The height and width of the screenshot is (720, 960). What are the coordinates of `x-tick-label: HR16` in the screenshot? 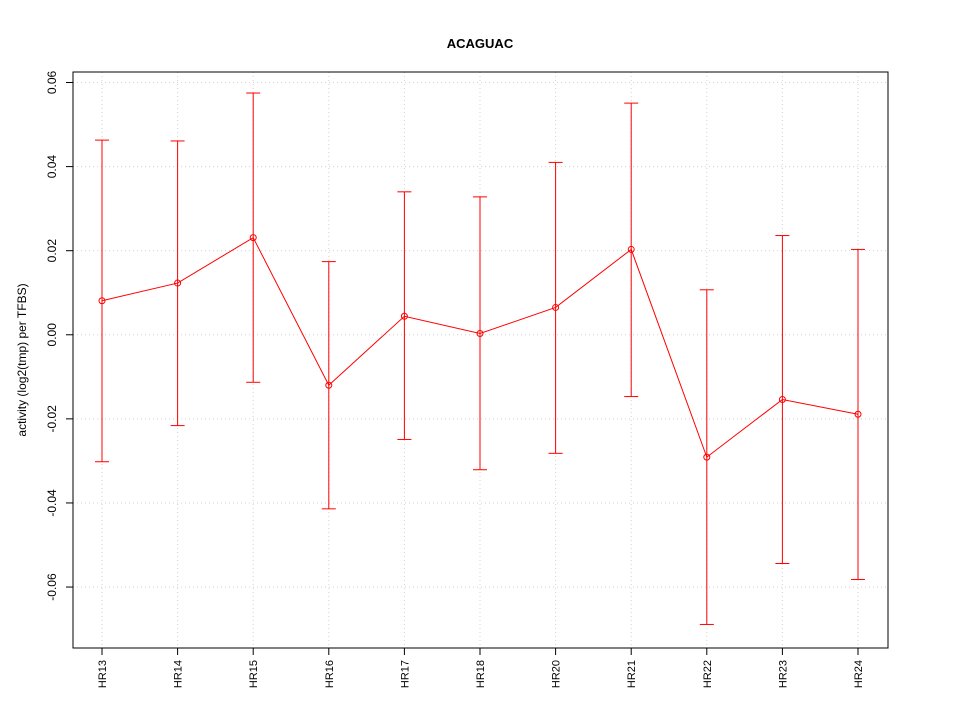 It's located at (330, 674).